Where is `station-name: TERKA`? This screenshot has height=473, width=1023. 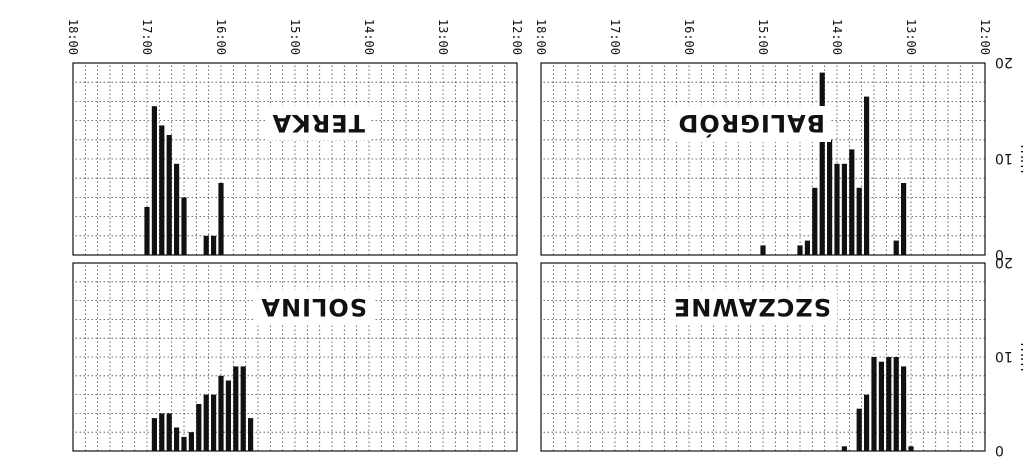 station-name: TERKA is located at coordinates (318, 123).